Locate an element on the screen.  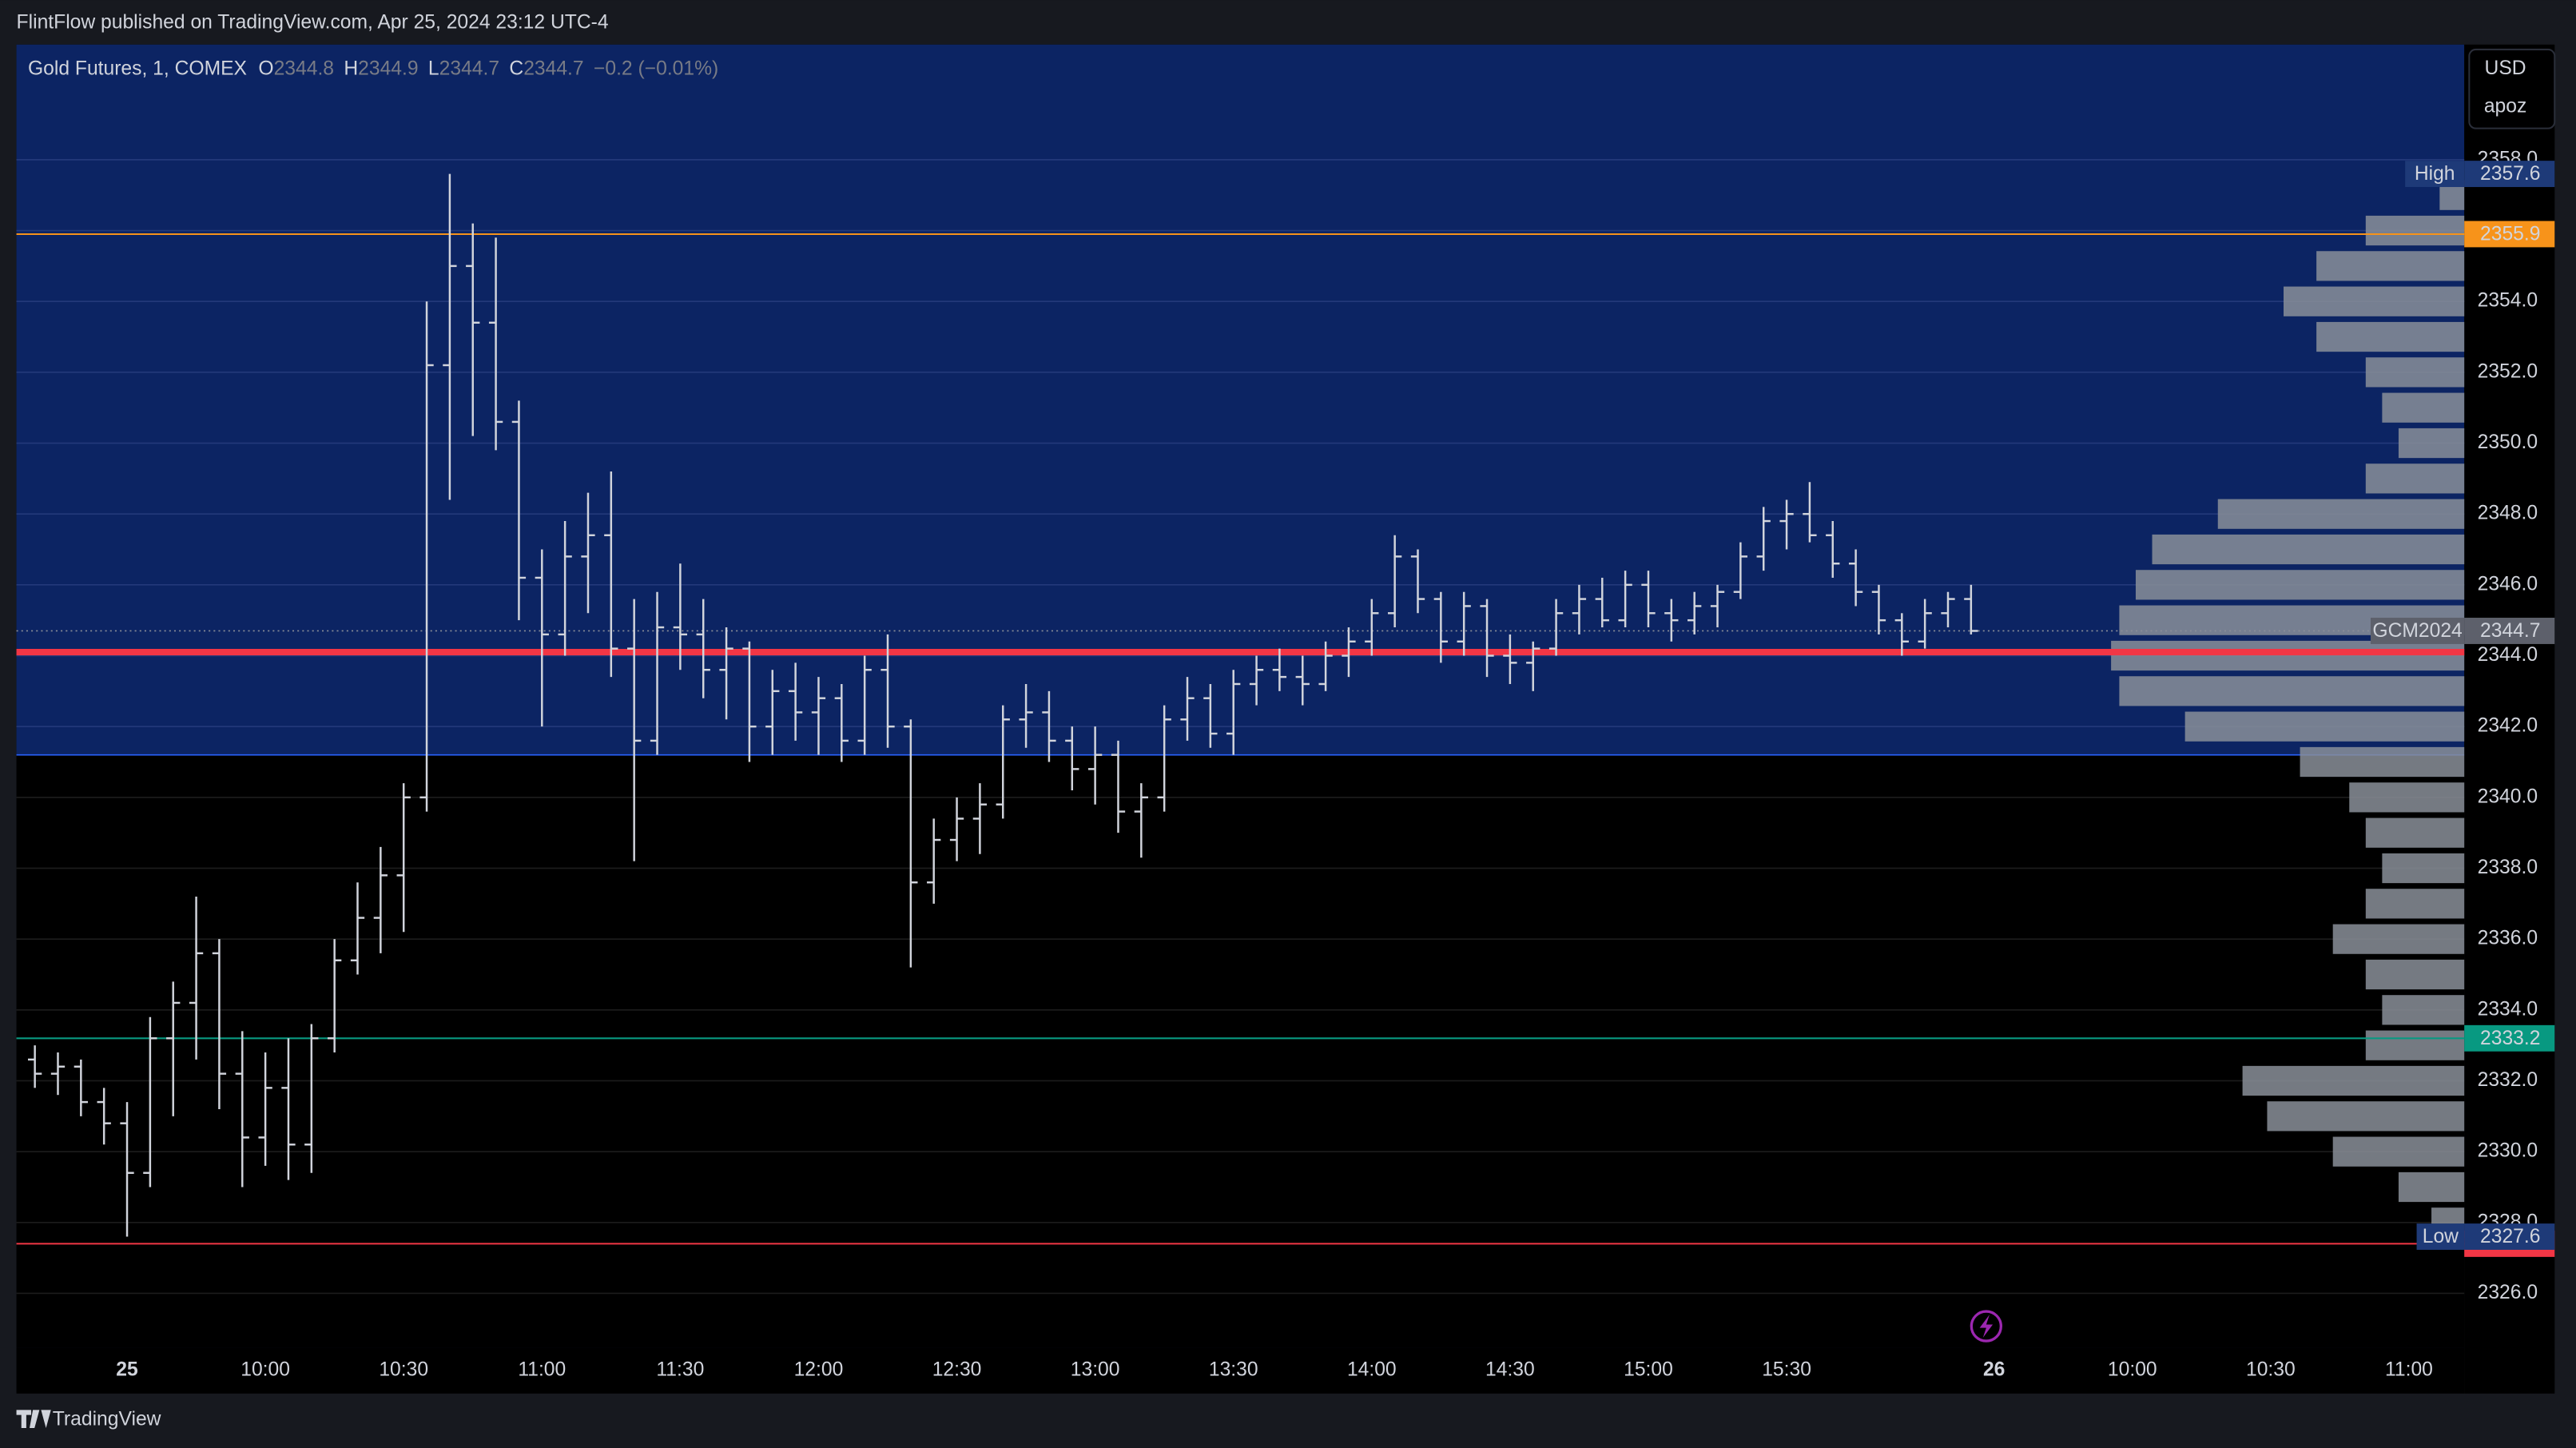
y-tick-label: 2336.0 is located at coordinates (2508, 938).